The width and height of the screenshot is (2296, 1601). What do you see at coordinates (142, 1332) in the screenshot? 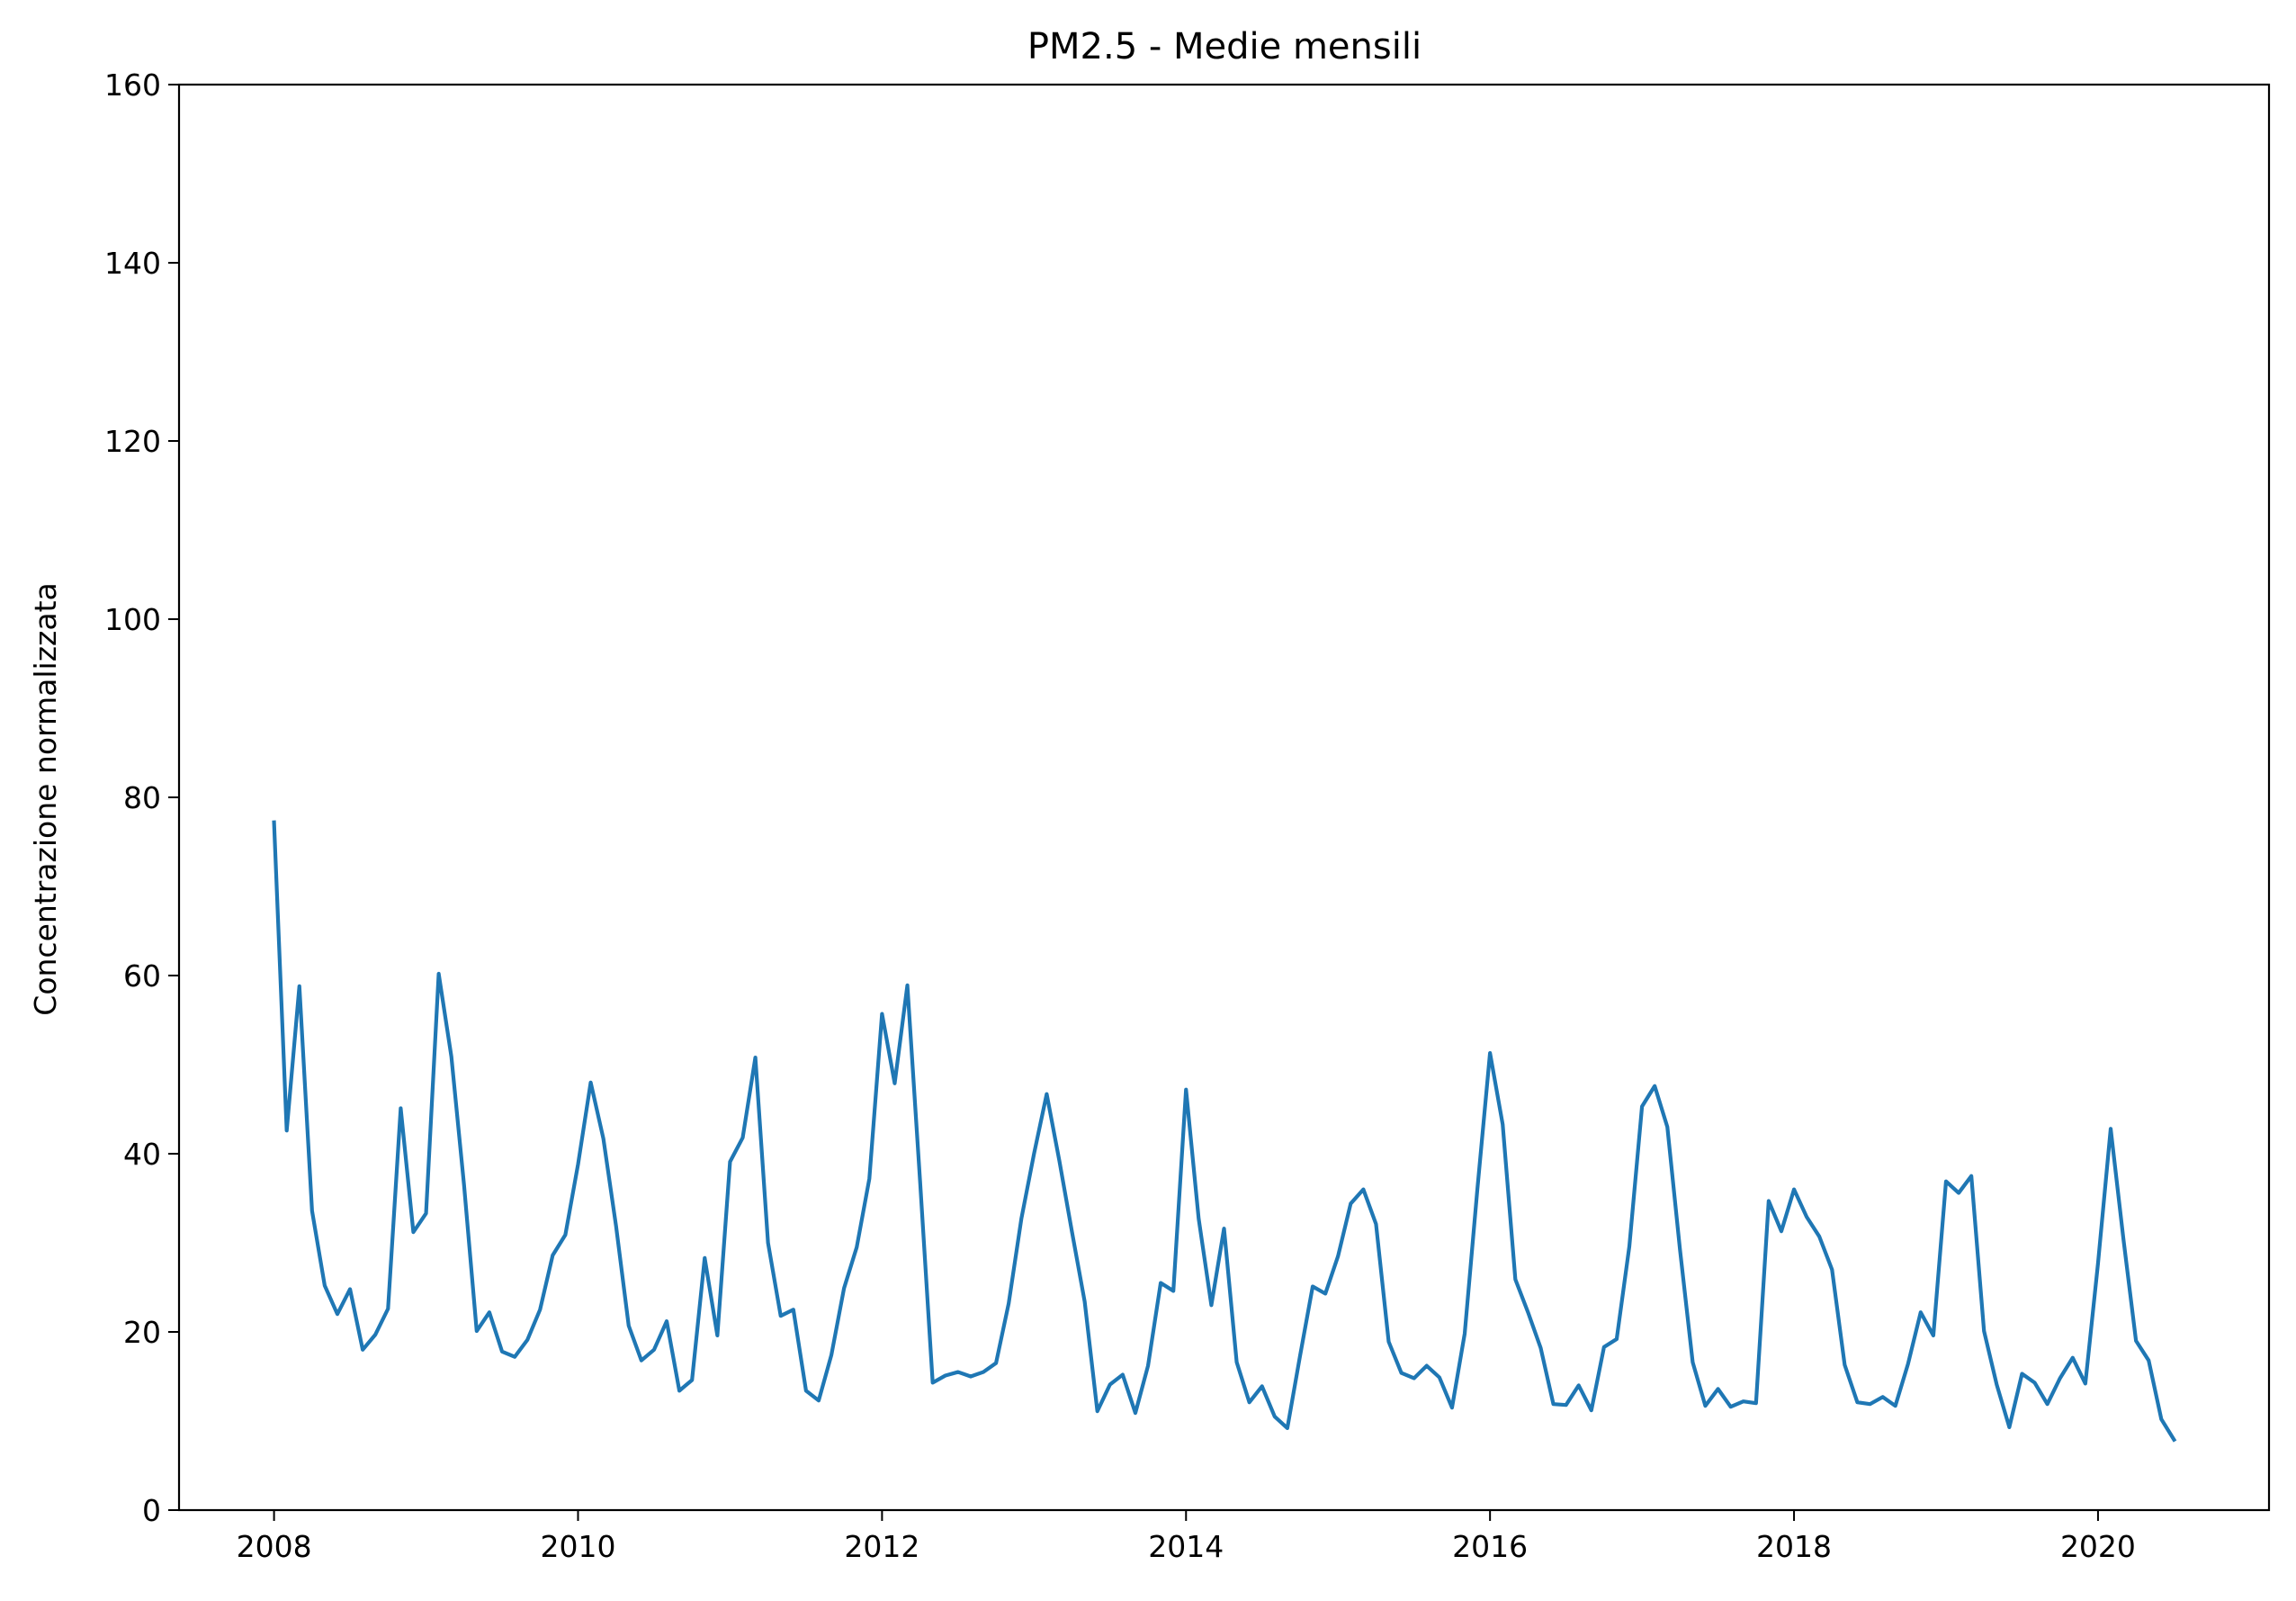
I see `y-tick-label: 20` at bounding box center [142, 1332].